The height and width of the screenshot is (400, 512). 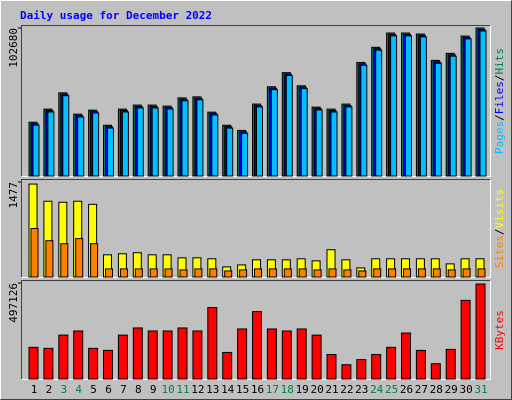 I want to click on x-tick-label: 8, so click(x=138, y=389).